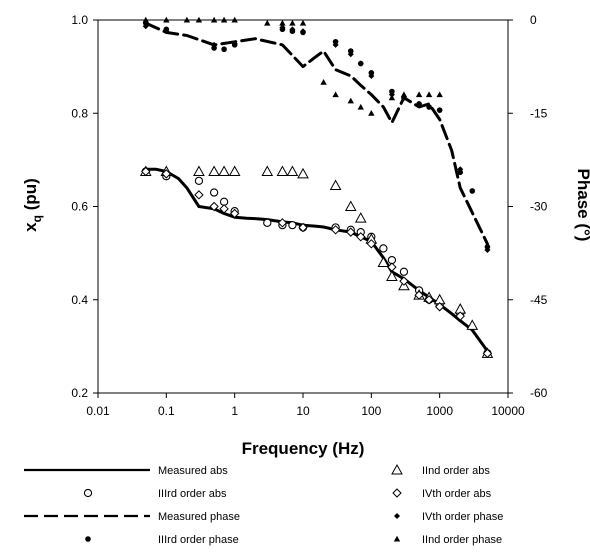 This screenshot has height=553, width=590. I want to click on legend-item-measured-phase: Measured phase, so click(132, 517).